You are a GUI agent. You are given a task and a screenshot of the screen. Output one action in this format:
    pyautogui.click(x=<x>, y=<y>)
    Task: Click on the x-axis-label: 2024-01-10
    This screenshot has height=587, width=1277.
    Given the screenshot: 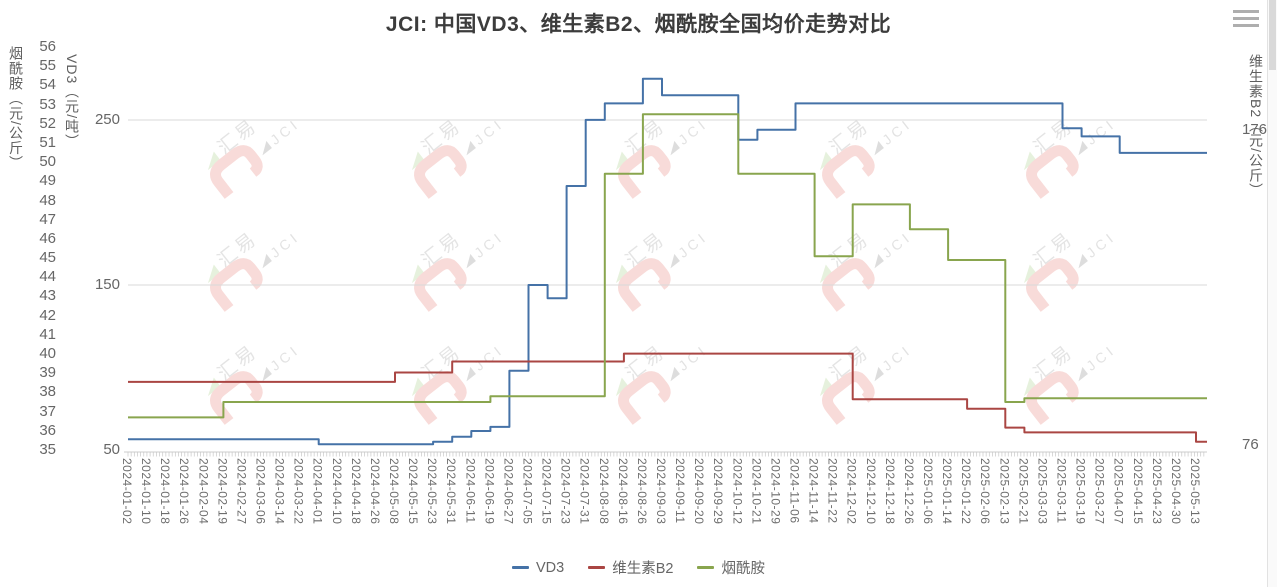 What is the action you would take?
    pyautogui.click(x=146, y=491)
    